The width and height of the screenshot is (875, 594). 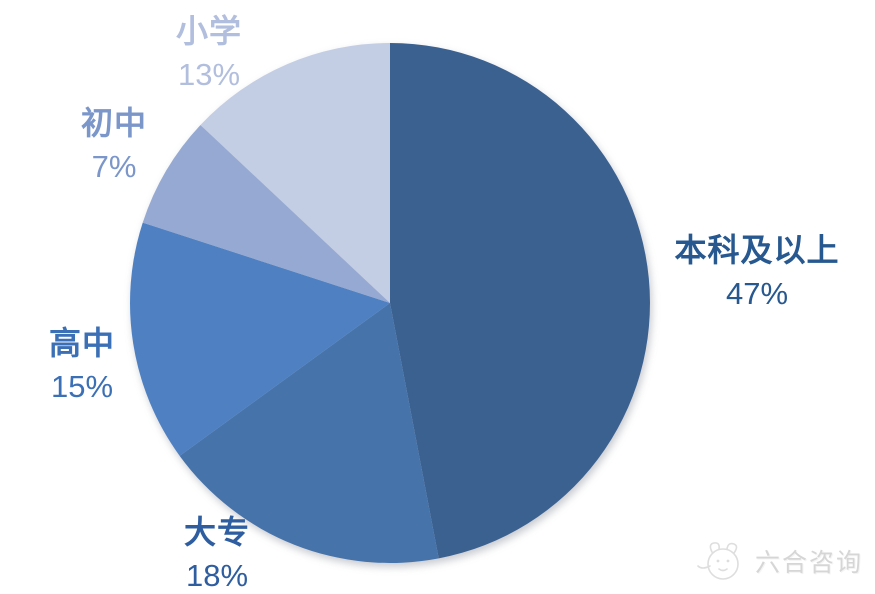 What do you see at coordinates (718, 561) in the screenshot?
I see `liuhe-mascot-logo-icon` at bounding box center [718, 561].